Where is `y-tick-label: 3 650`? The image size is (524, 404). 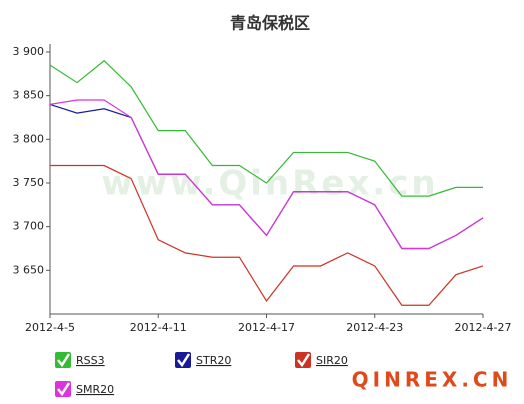 y-tick-label: 3 650 is located at coordinates (29, 269).